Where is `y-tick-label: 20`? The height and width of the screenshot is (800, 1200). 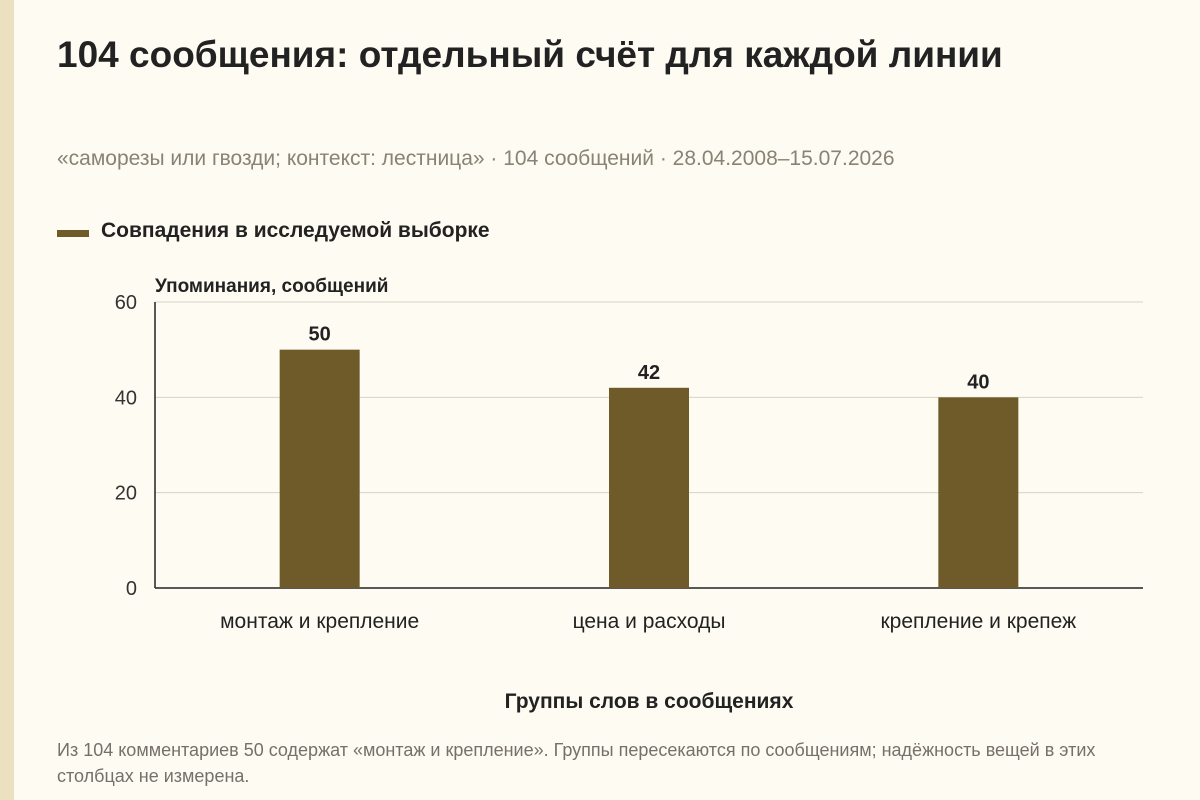
y-tick-label: 20 is located at coordinates (126, 494).